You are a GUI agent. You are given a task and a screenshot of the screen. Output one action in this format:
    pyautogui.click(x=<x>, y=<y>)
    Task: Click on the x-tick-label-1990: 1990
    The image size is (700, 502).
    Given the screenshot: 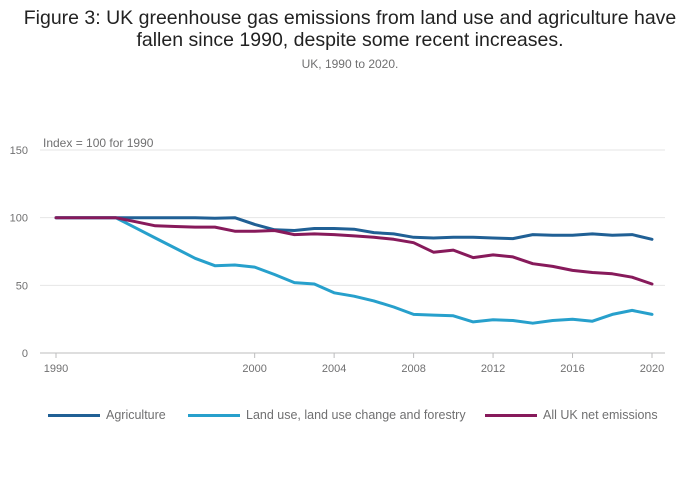 What is the action you would take?
    pyautogui.click(x=56, y=369)
    